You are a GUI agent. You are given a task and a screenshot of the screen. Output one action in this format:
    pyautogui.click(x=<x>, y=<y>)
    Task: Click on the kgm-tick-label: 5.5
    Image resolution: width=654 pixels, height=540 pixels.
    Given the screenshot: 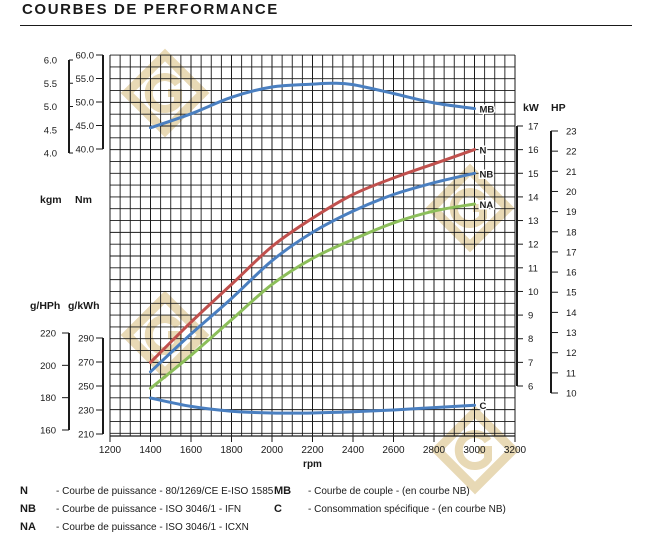 What is the action you would take?
    pyautogui.click(x=50, y=84)
    